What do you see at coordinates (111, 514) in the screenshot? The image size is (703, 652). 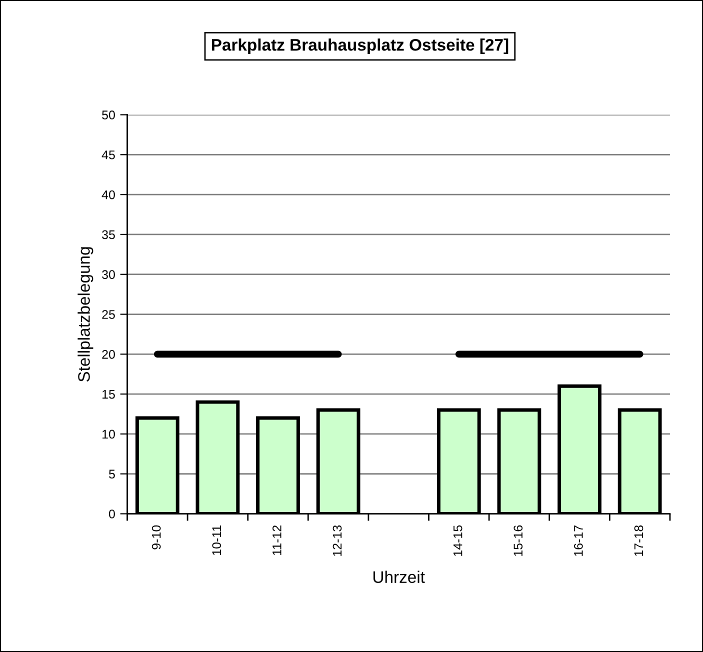 I see `y-tick-label: 0` at bounding box center [111, 514].